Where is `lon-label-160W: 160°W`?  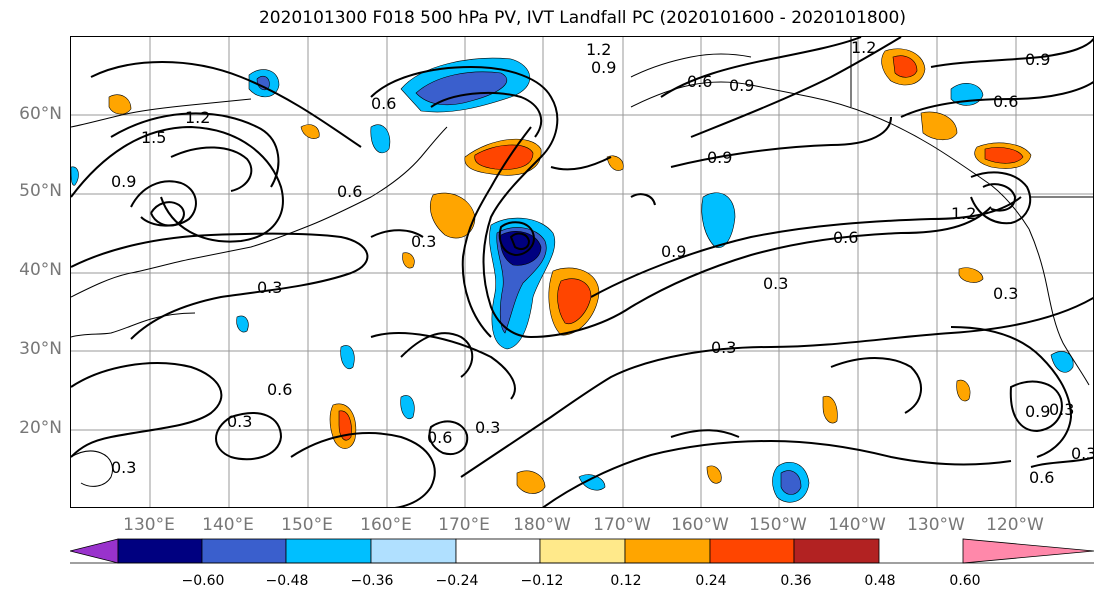 lon-label-160W: 160°W is located at coordinates (700, 525).